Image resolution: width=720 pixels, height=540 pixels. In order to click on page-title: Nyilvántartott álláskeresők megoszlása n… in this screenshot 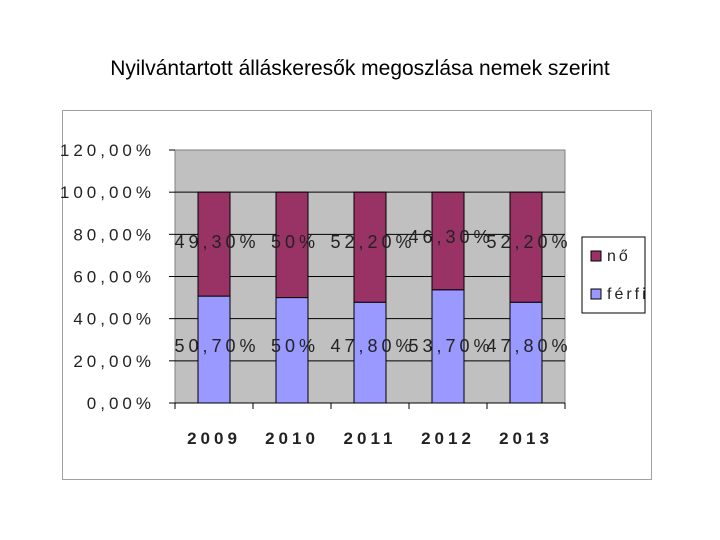, I will do `click(360, 68)`.